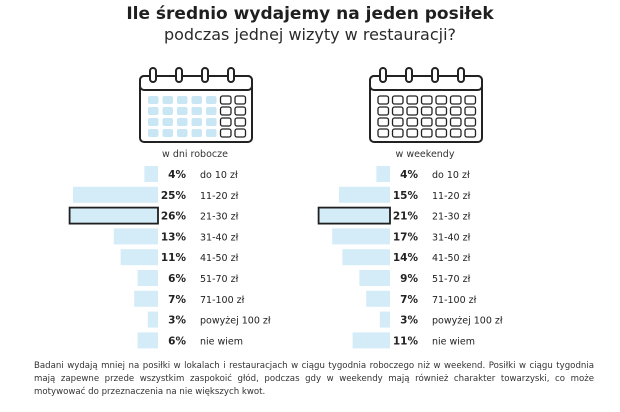 Image resolution: width=620 pixels, height=412 pixels. Describe the element at coordinates (177, 321) in the screenshot. I see `data-label: 3%` at that location.